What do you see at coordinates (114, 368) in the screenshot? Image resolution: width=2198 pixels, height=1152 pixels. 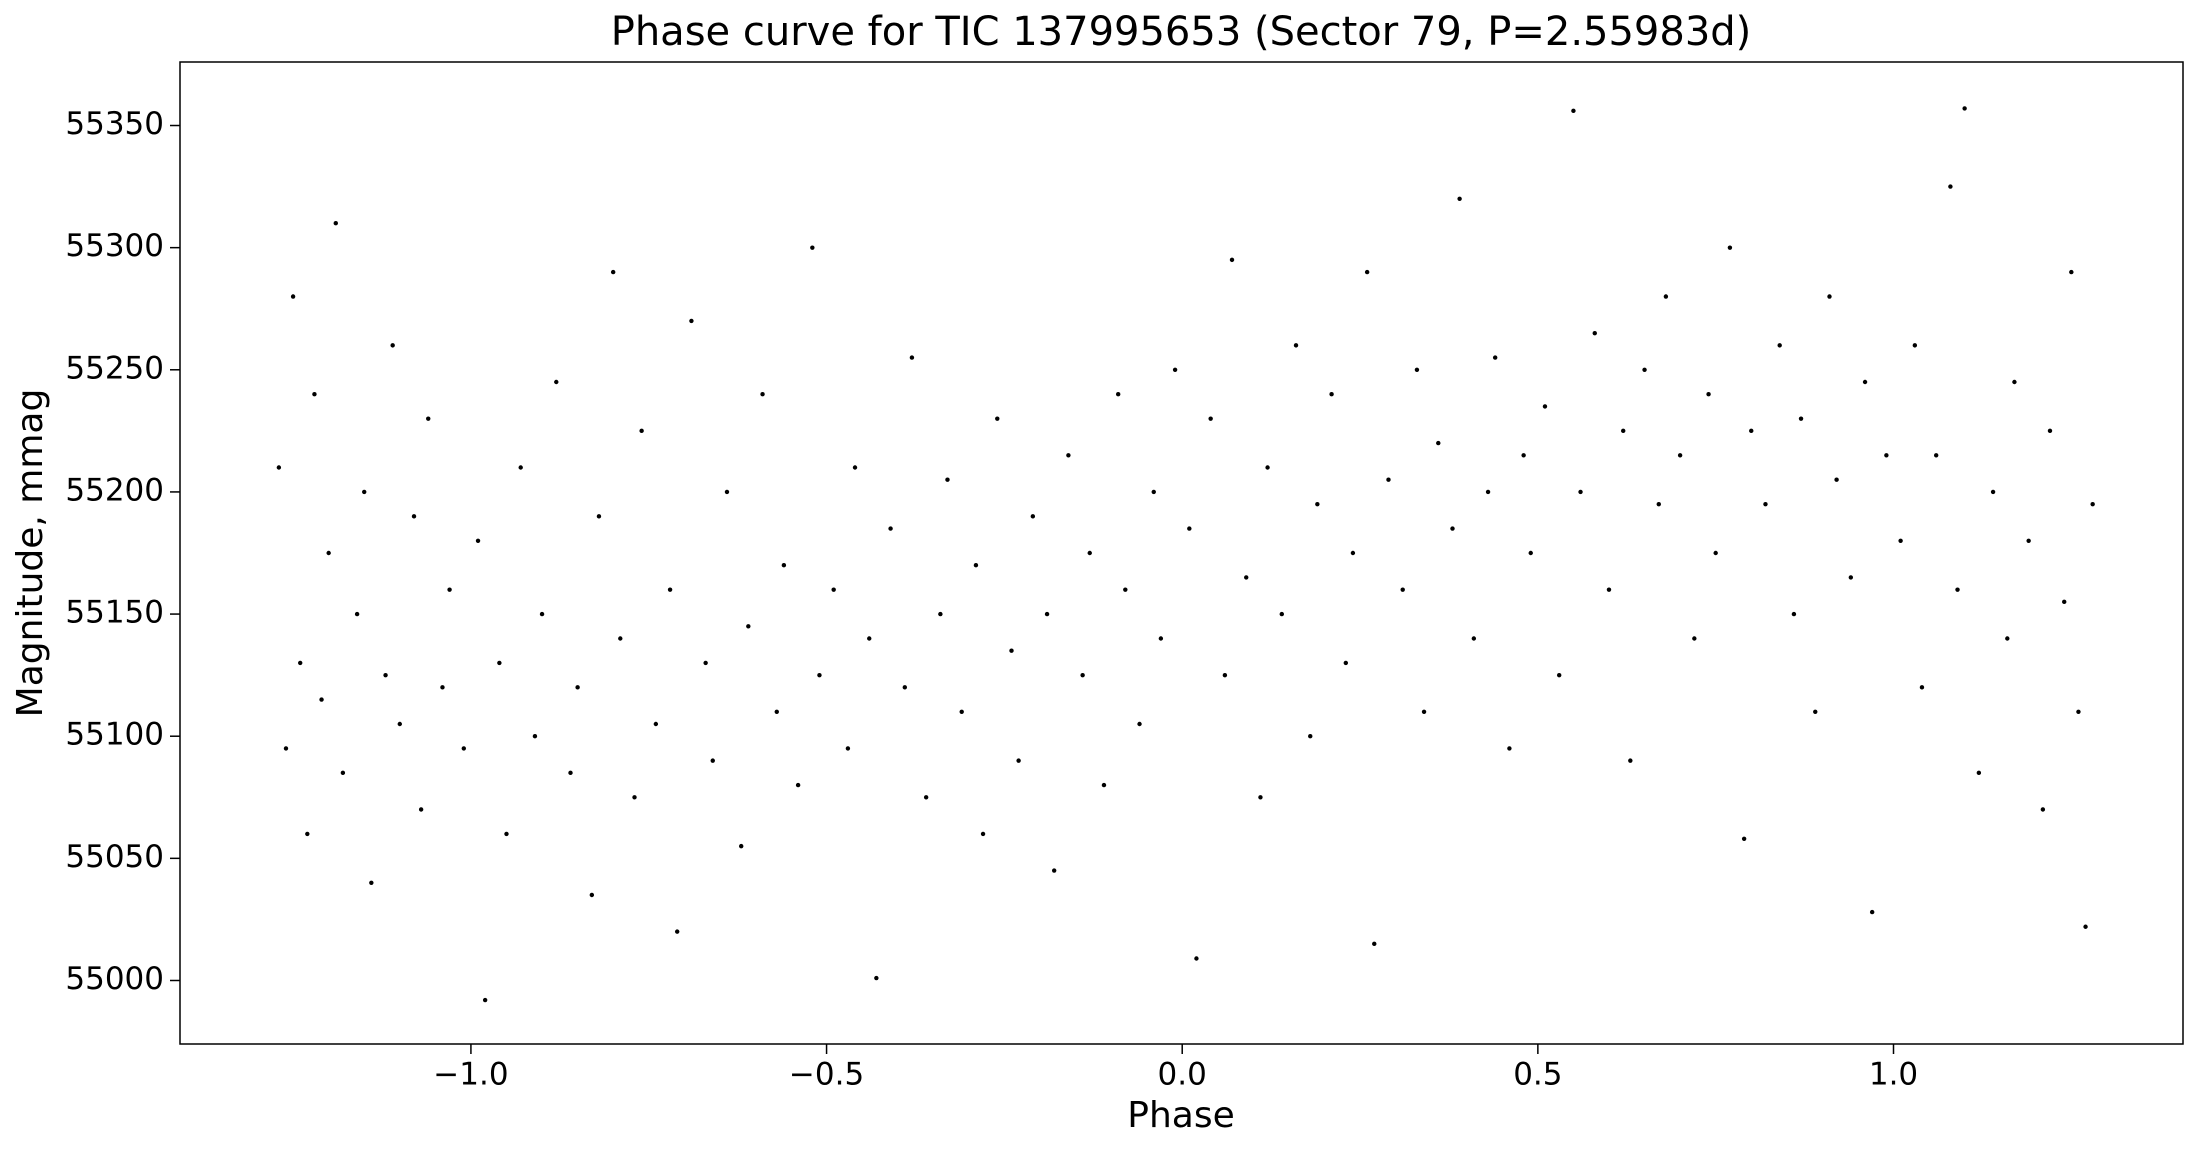 I see `y-tick-label: 55250` at bounding box center [114, 368].